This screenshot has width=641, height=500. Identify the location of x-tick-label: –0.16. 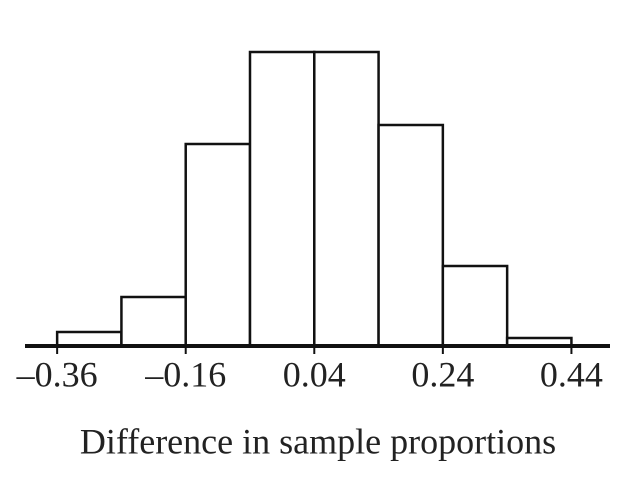
(185, 374).